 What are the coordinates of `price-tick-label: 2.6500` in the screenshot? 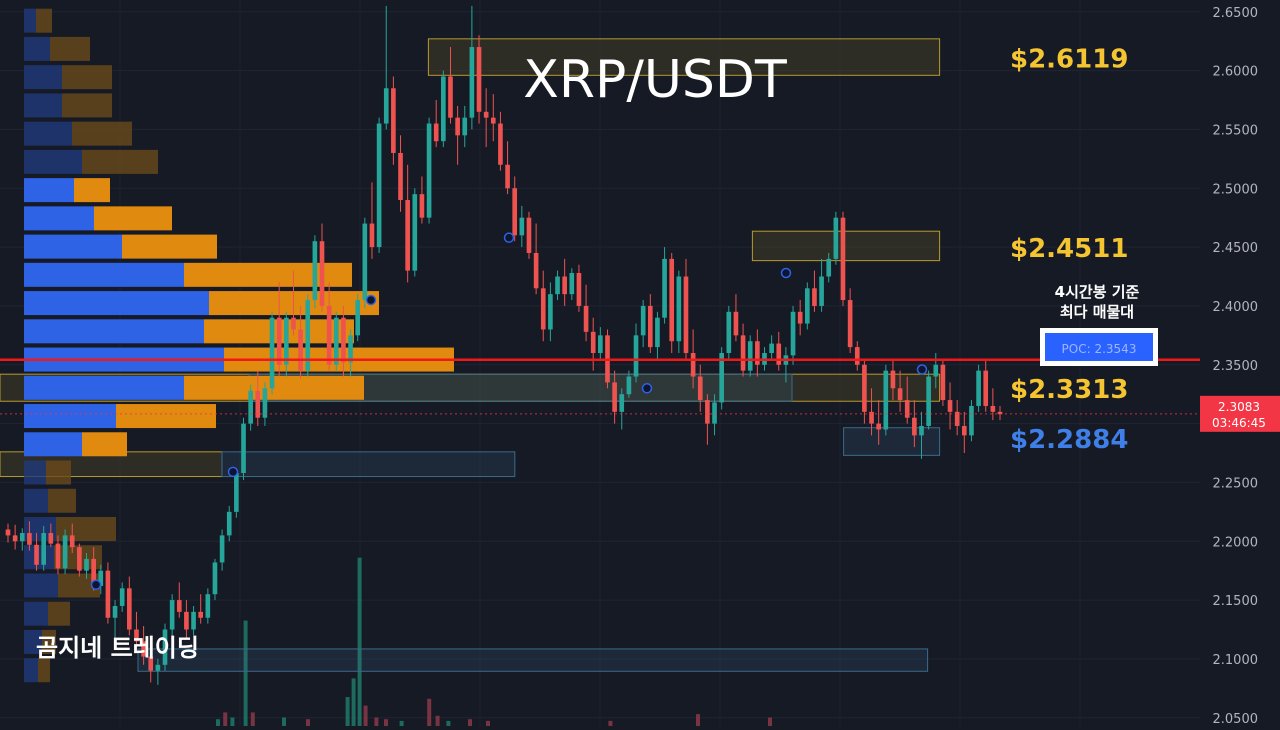 It's located at (1236, 13).